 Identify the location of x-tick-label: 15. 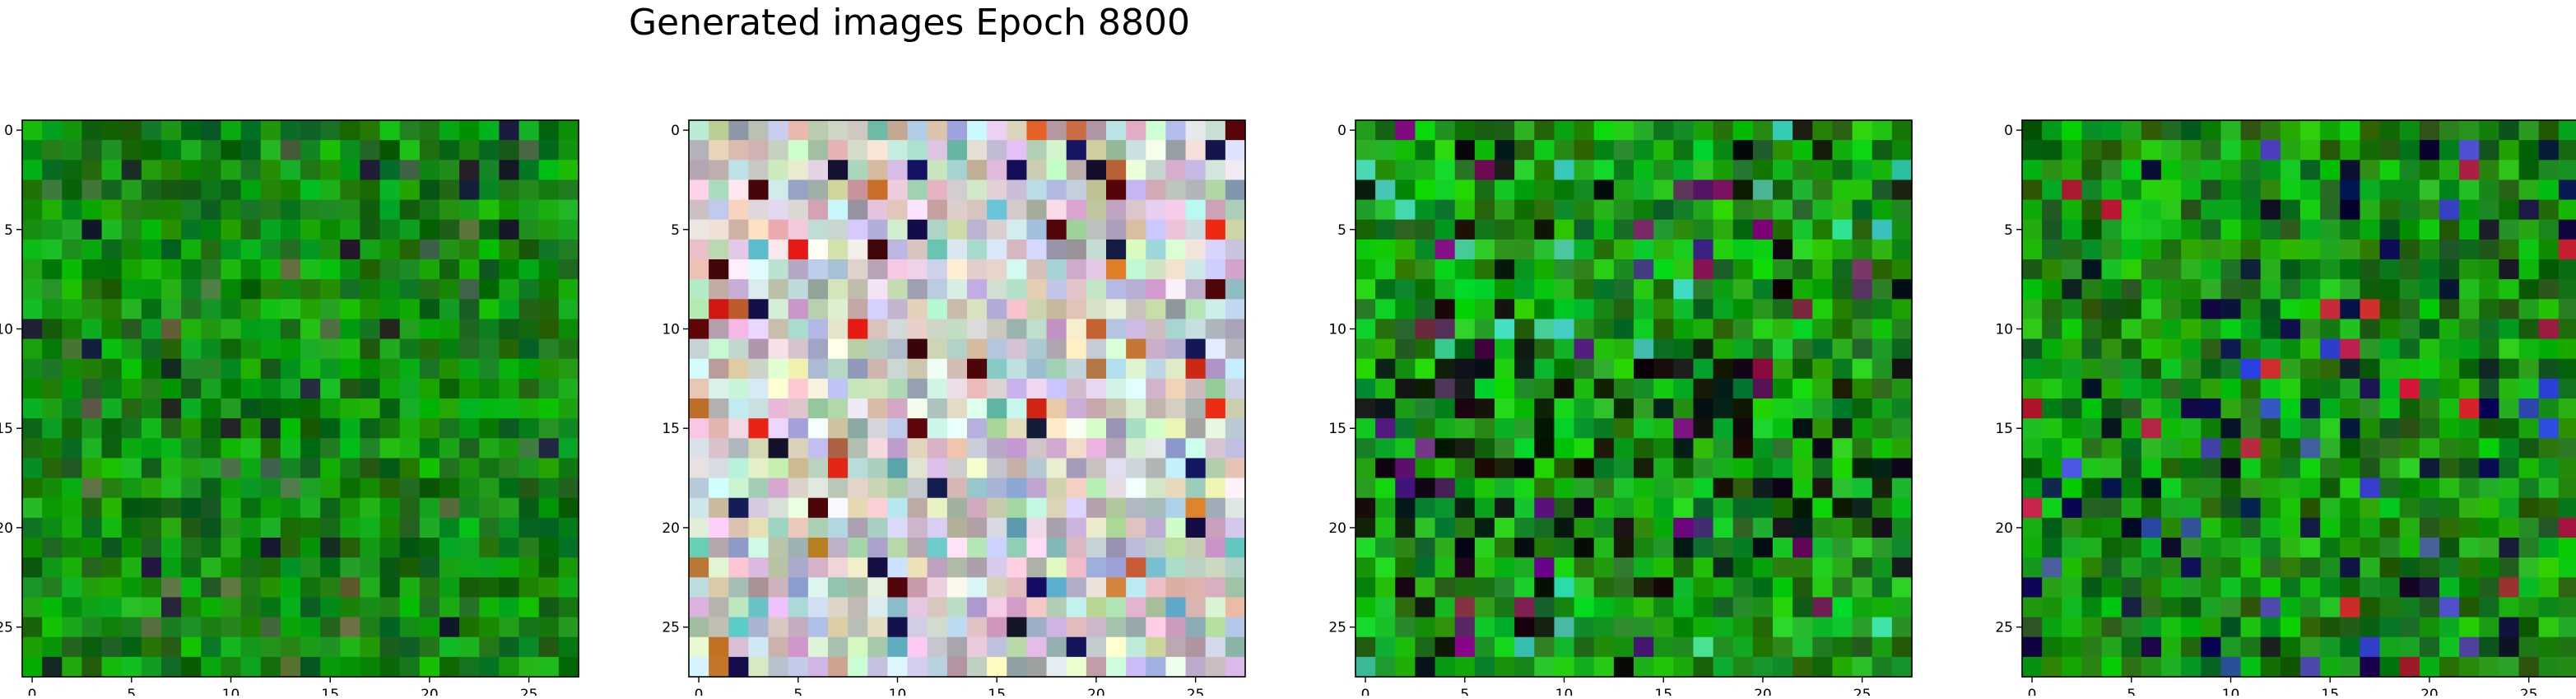
(330, 691).